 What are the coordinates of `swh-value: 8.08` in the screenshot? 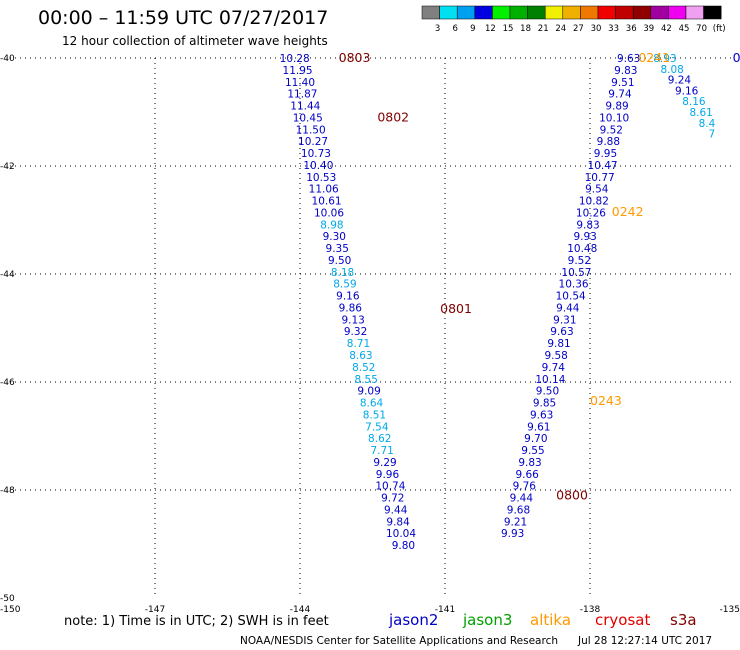 It's located at (671, 70).